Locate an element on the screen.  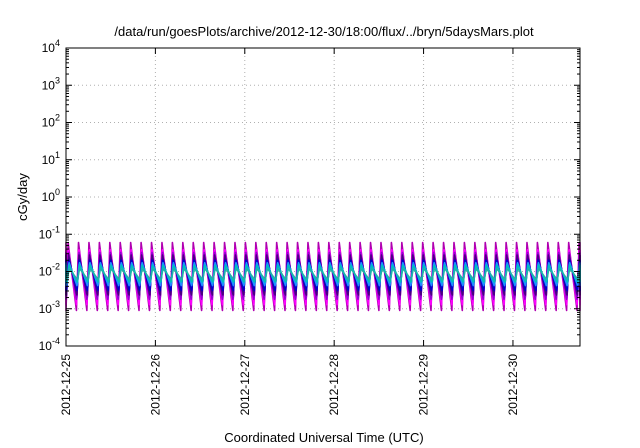
y-tick-label: 10² is located at coordinates (51, 121).